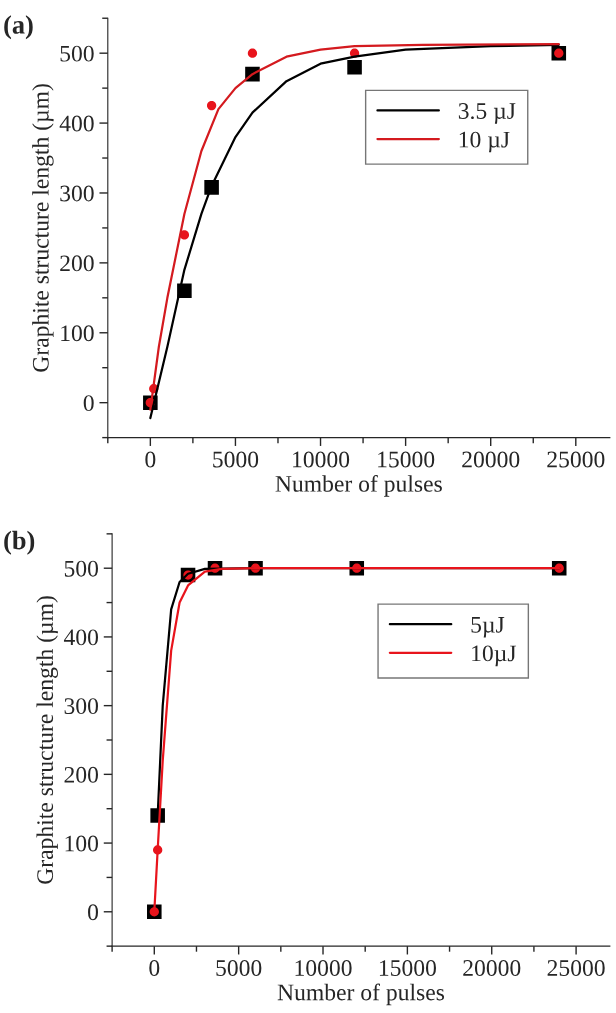  What do you see at coordinates (487, 113) in the screenshot?
I see `legend-label: 3.5 µJ` at bounding box center [487, 113].